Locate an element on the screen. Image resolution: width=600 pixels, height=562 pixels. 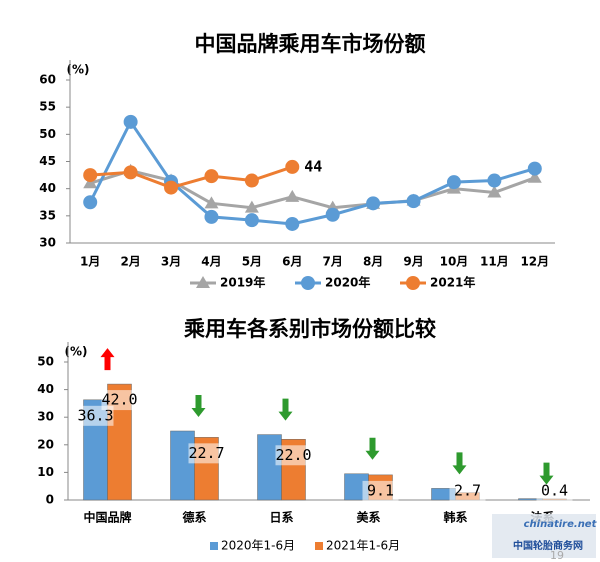
data-label: 2.7 is located at coordinates (467, 491).